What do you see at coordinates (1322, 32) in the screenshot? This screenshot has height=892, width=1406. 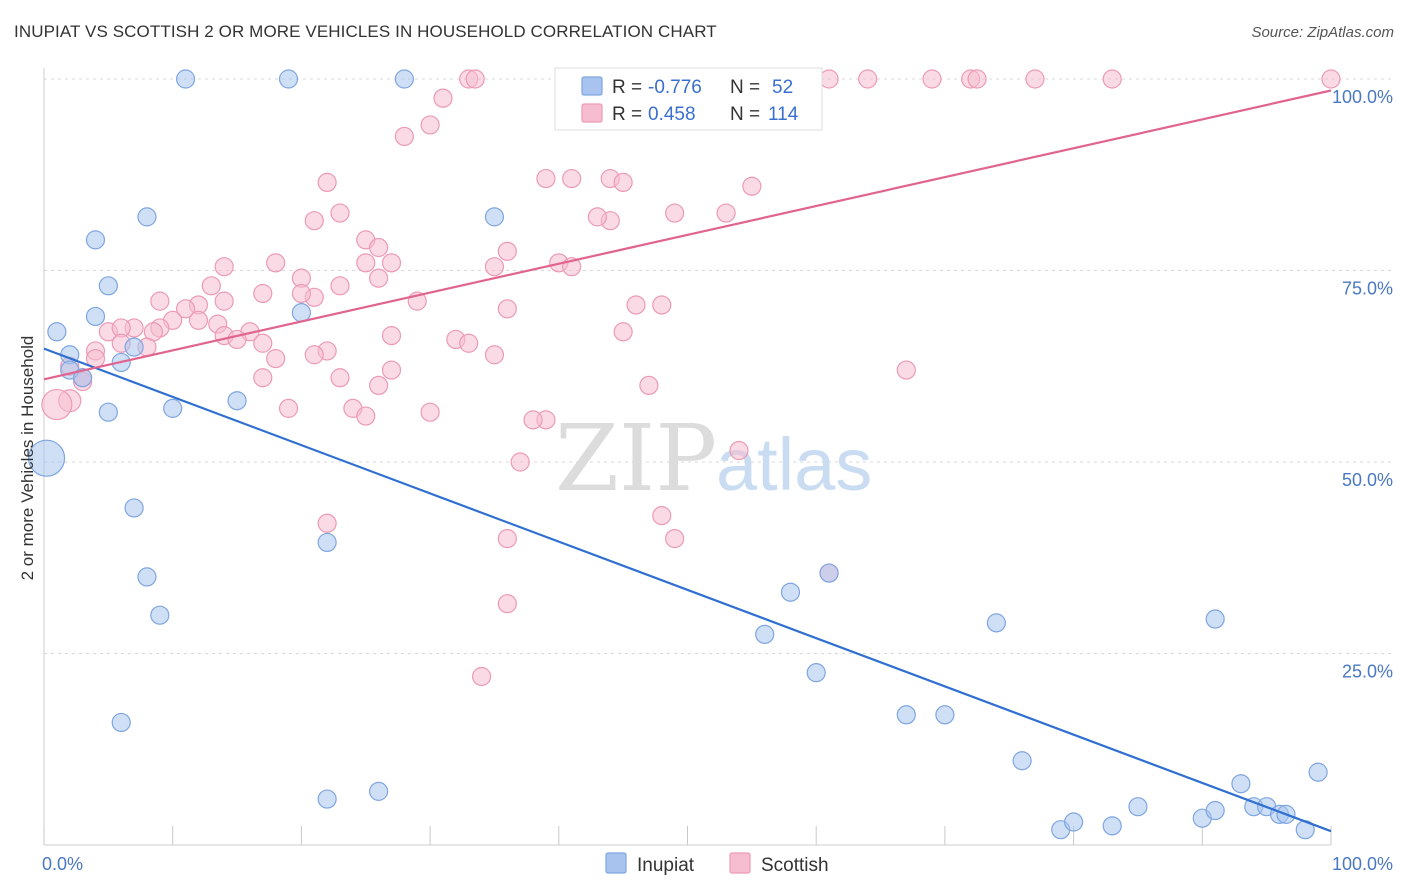 I see `source-credit: Source: ZipAtlas.com` at bounding box center [1322, 32].